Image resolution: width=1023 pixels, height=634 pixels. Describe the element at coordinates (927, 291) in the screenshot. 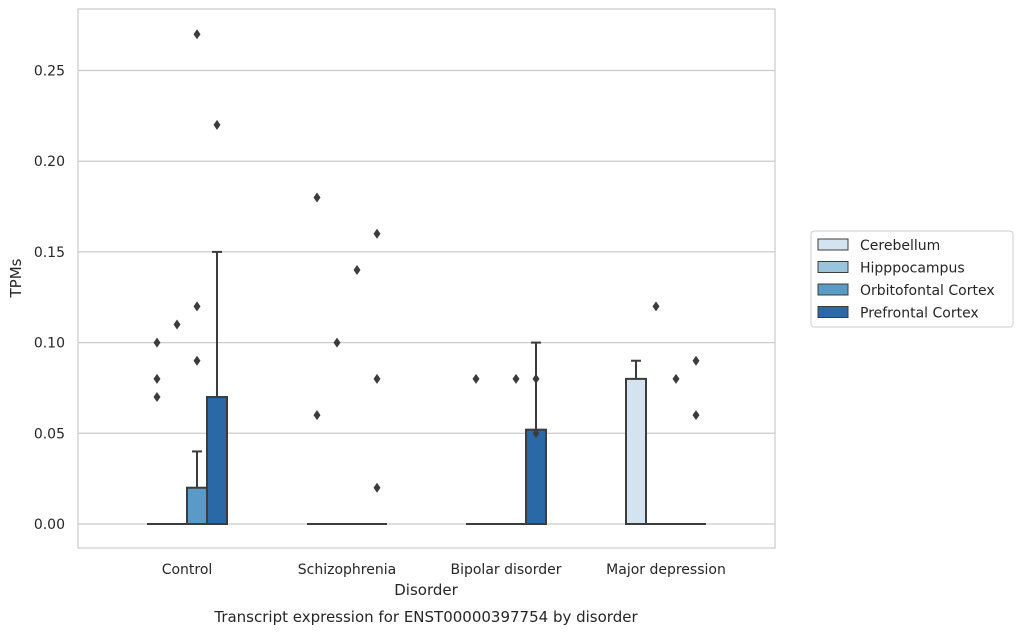

I see `legend-label: Orbitofontal Cortex` at that location.